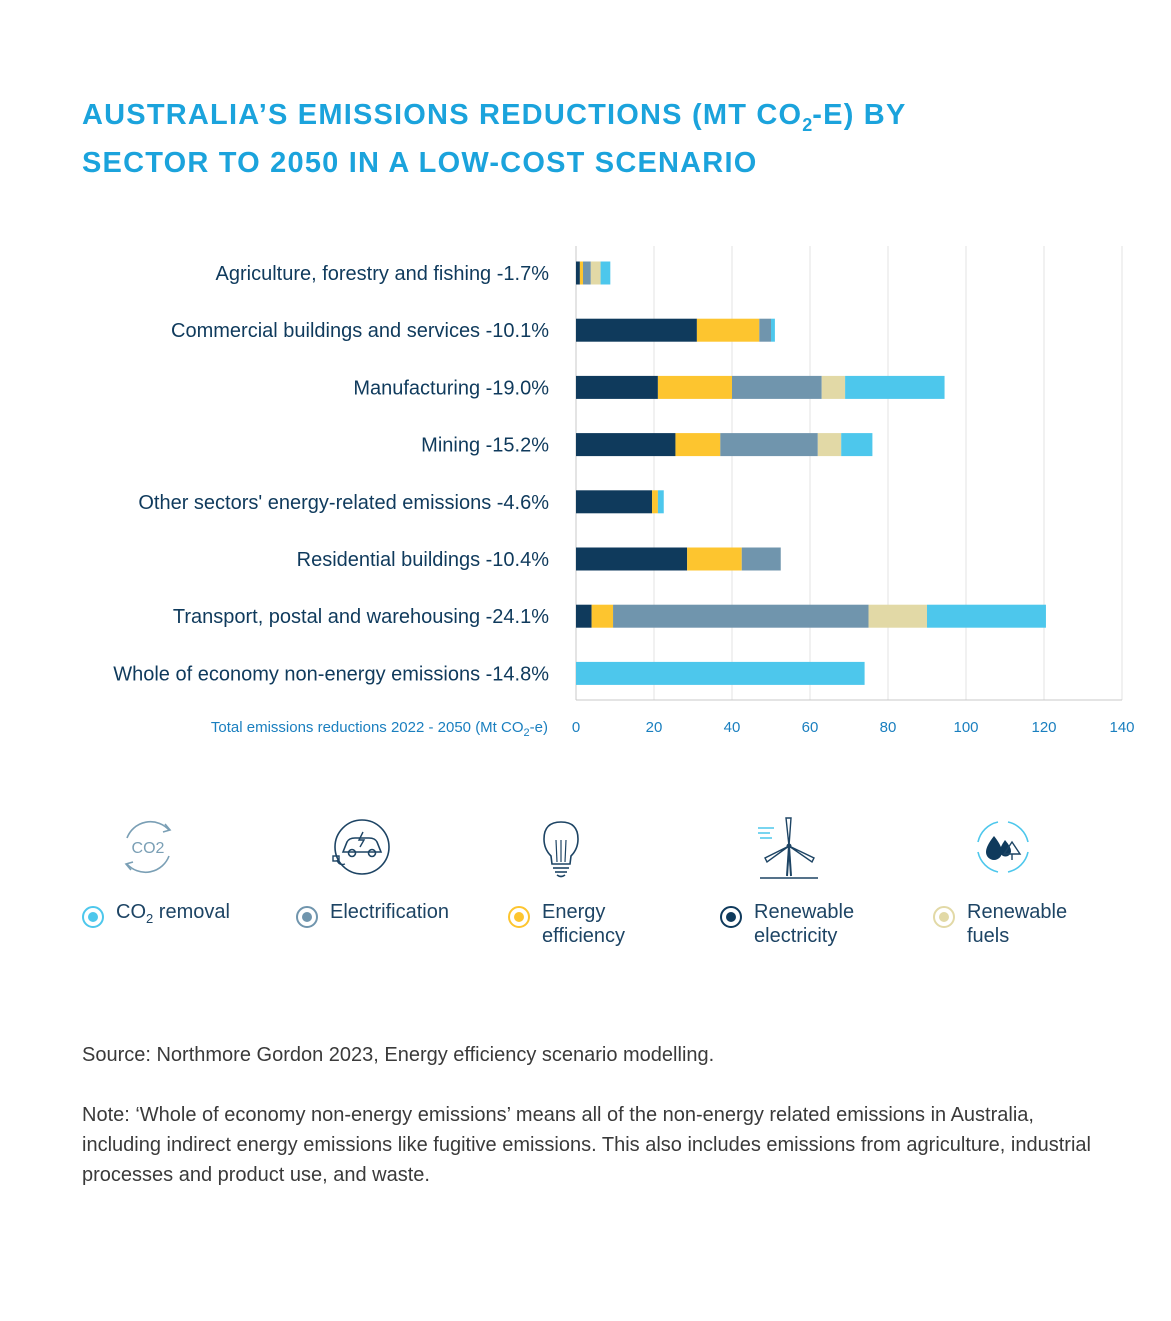 Image resolution: width=1171 pixels, height=1321 pixels. What do you see at coordinates (389, 912) in the screenshot?
I see `legend-label-electrification: Electrification` at bounding box center [389, 912].